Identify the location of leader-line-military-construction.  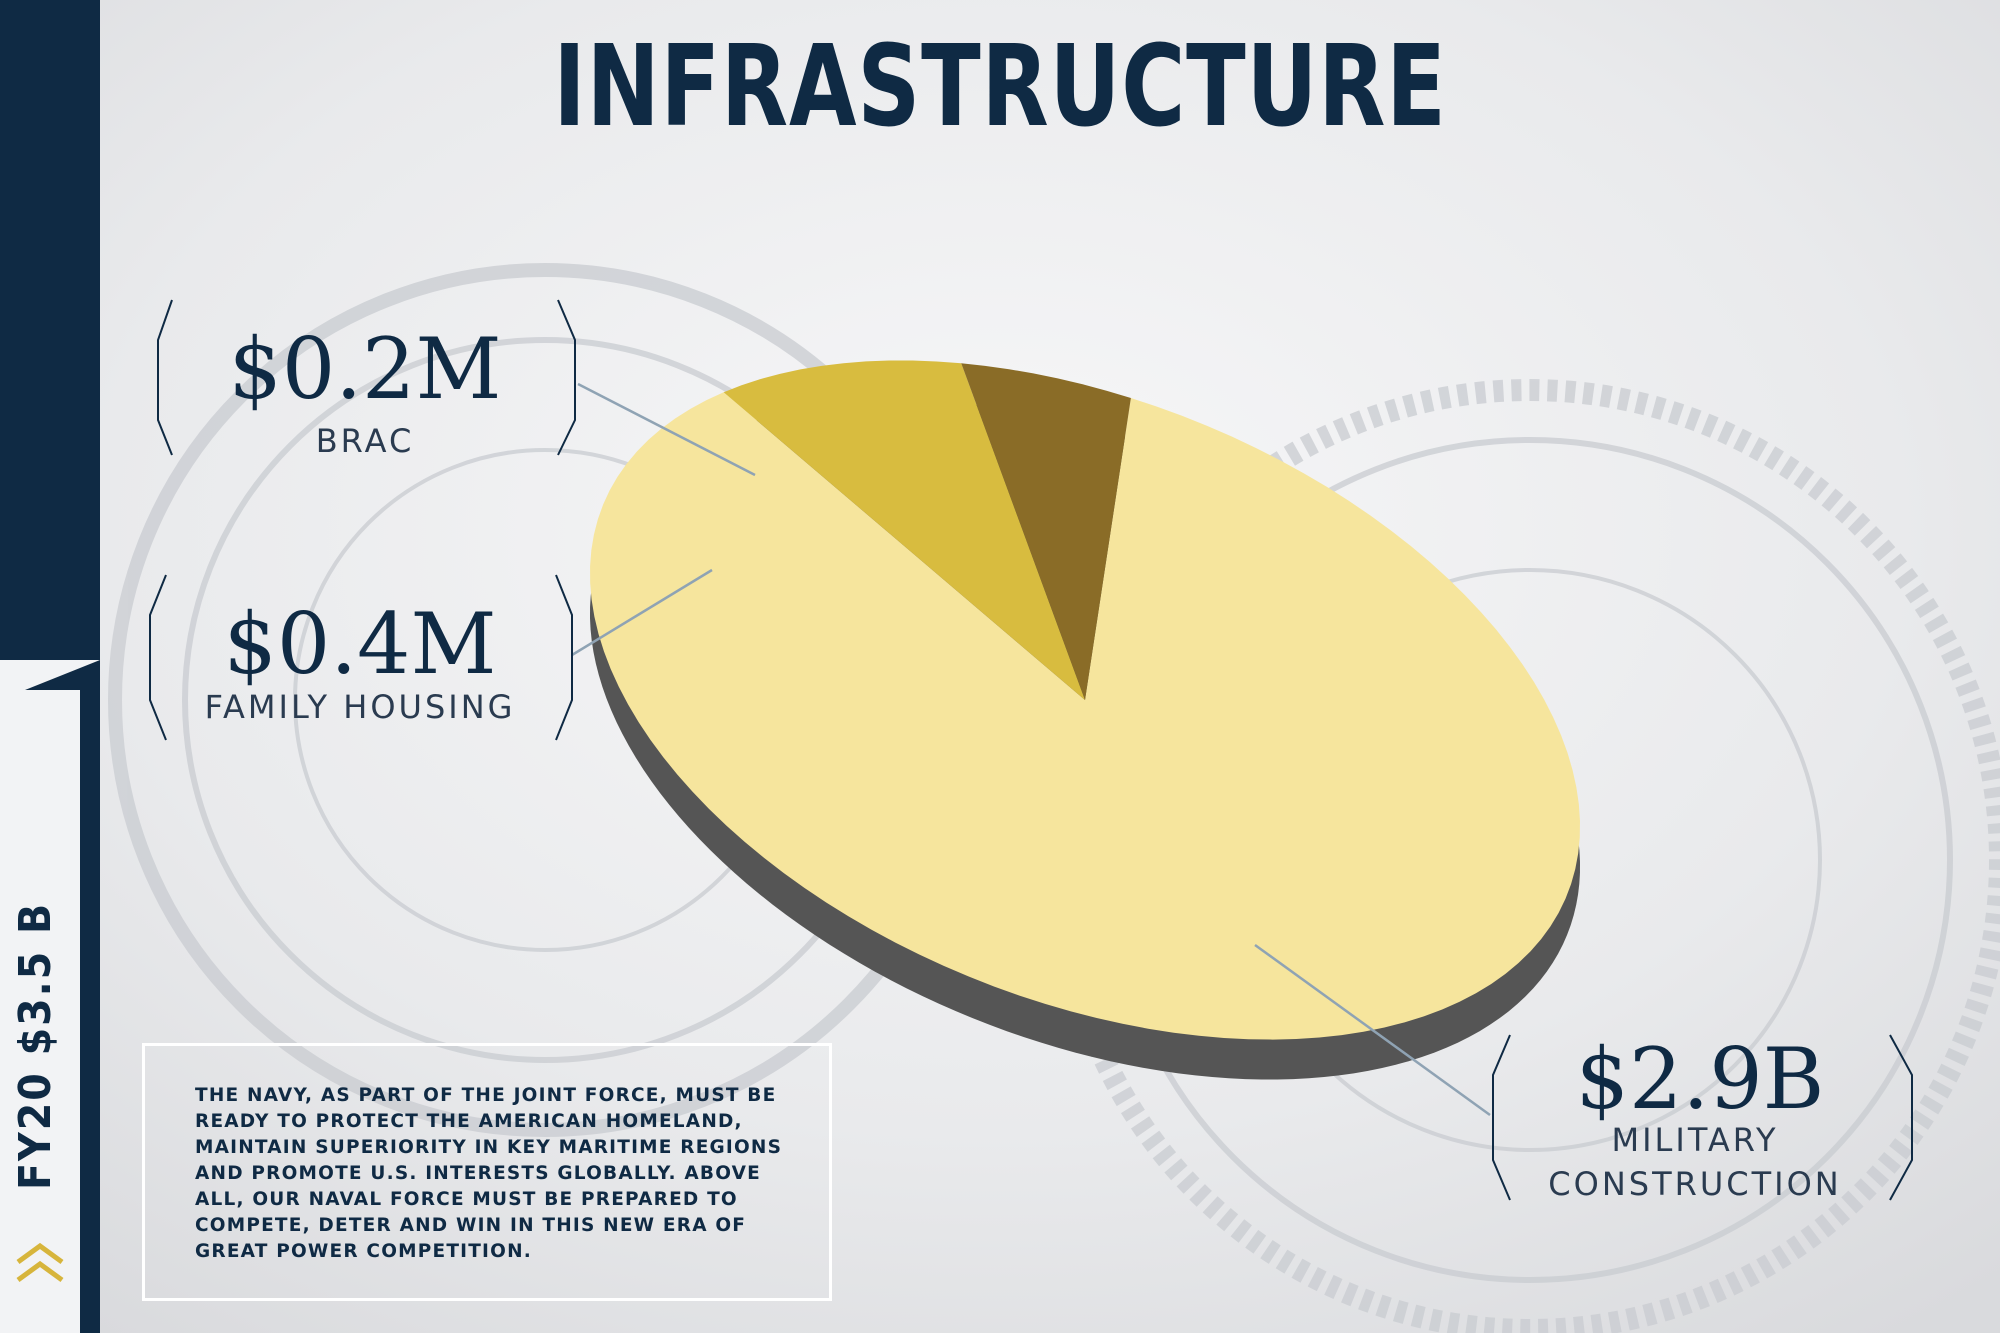
(1372, 1030).